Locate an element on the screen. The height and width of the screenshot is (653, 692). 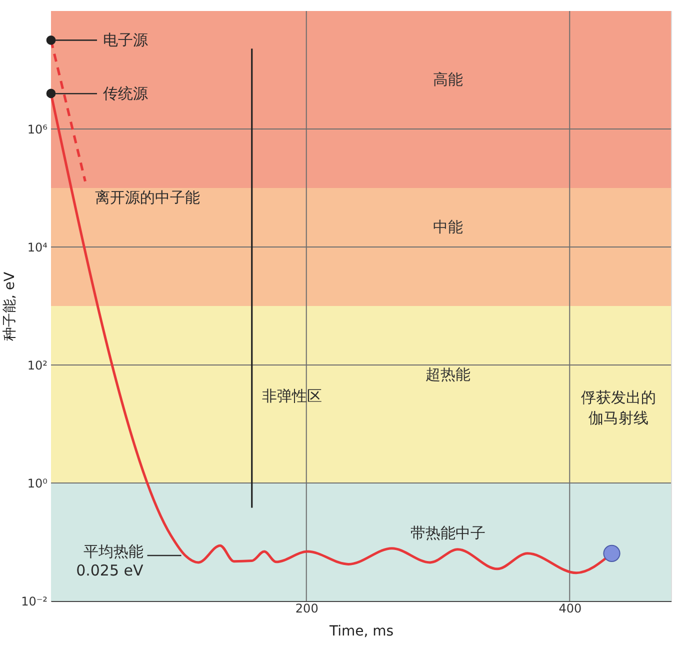
x-tick-label: 200 is located at coordinates (306, 609).